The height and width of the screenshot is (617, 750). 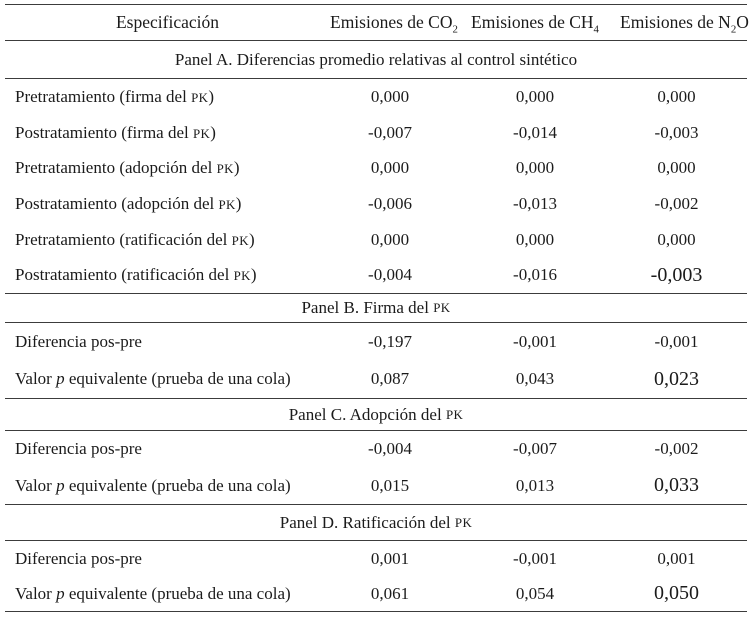 What do you see at coordinates (390, 593) in the screenshot?
I see `co2-value: 0,061` at bounding box center [390, 593].